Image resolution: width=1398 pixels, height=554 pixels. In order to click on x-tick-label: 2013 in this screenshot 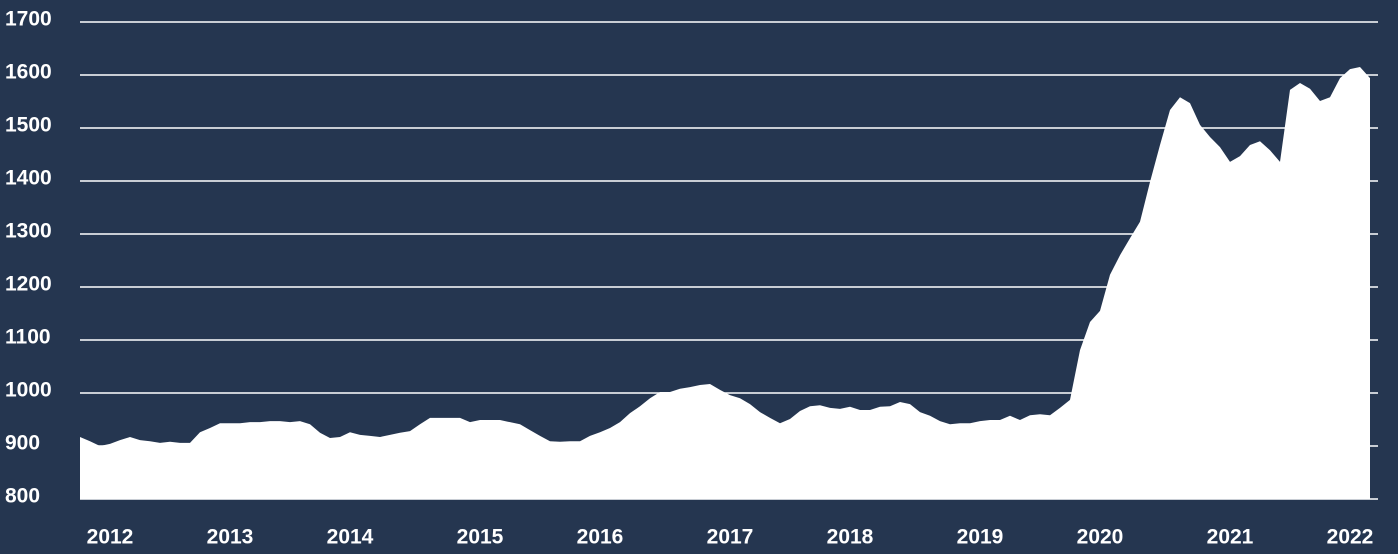, I will do `click(230, 537)`.